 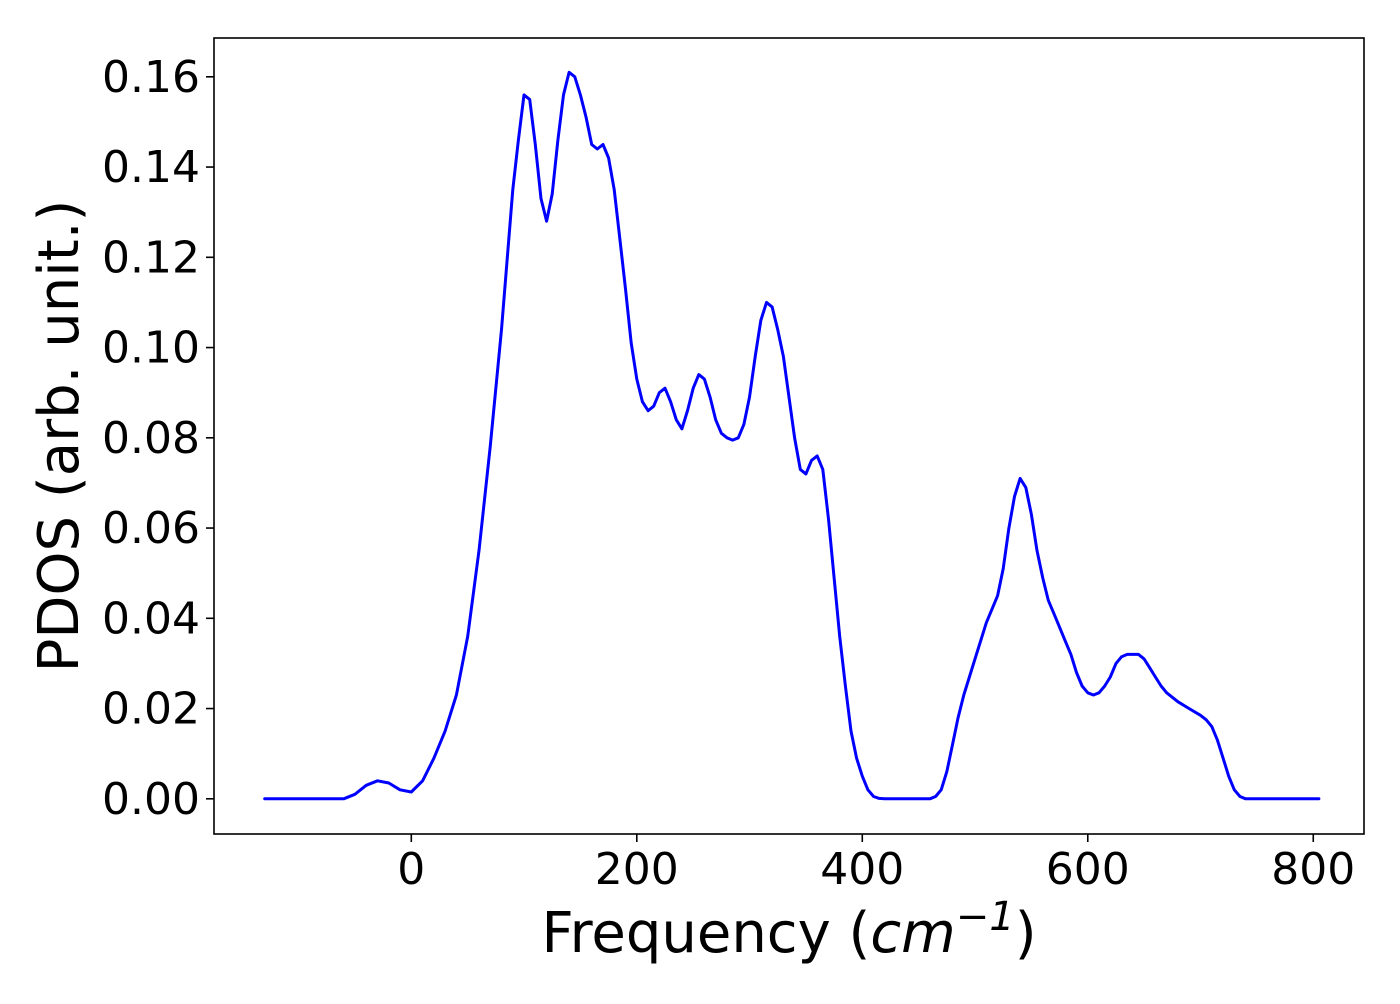 I want to click on y-tick-label: 0.14, so click(x=151, y=167).